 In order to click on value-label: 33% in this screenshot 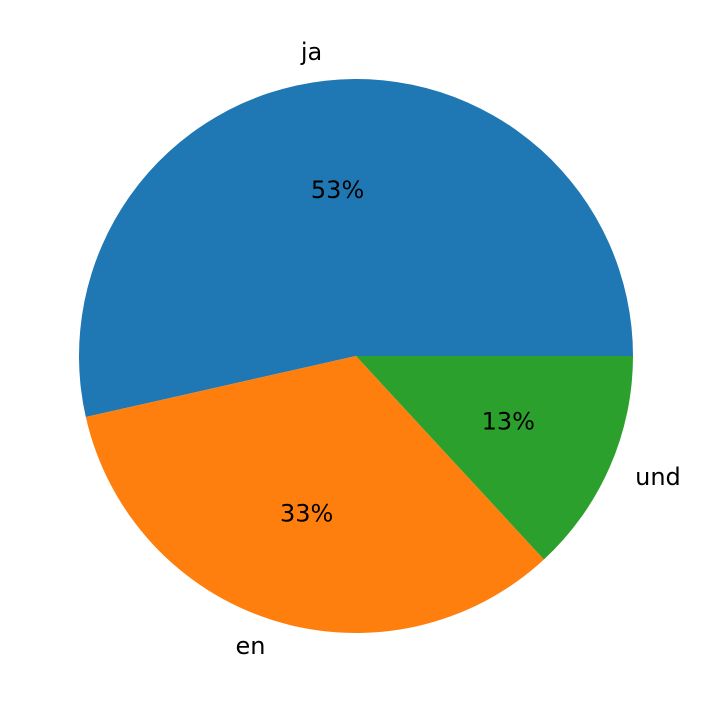, I will do `click(306, 514)`.